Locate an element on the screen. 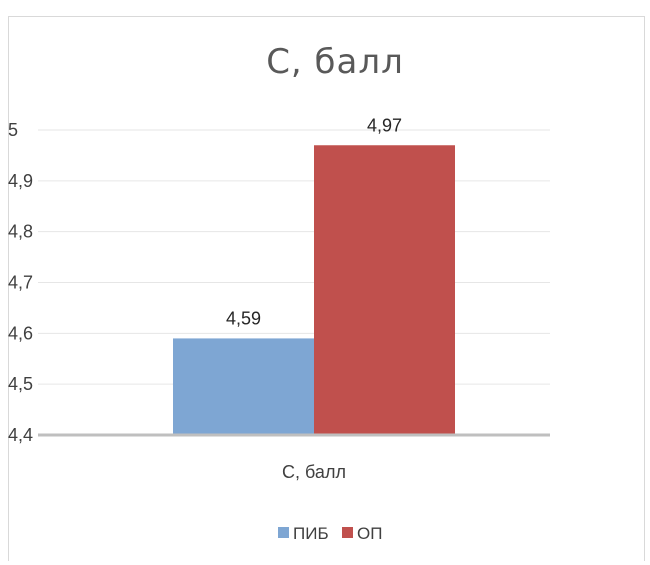 Image resolution: width=650 pixels, height=565 pixels. chart-title: С, балл is located at coordinates (335, 62).